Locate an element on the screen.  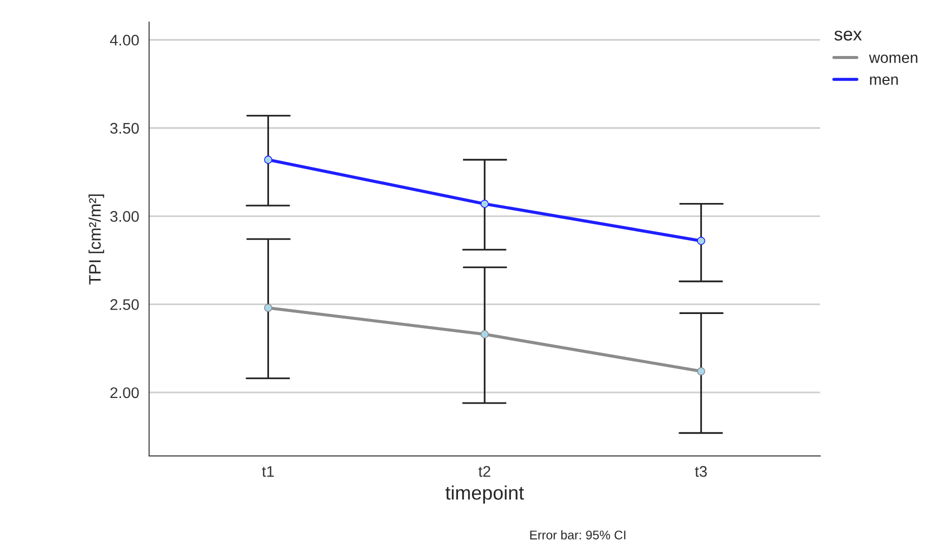
y-tick-label: 2.50 is located at coordinates (124, 304).